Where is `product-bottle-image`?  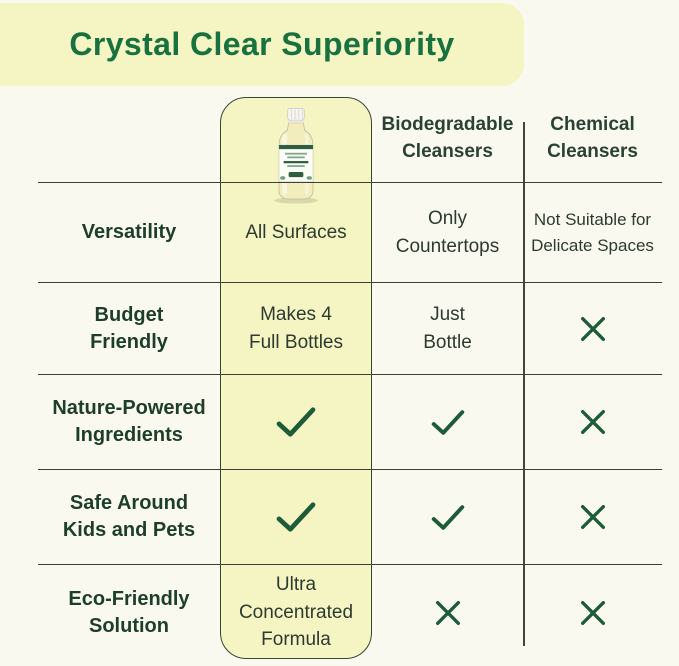 product-bottle-image is located at coordinates (296, 155).